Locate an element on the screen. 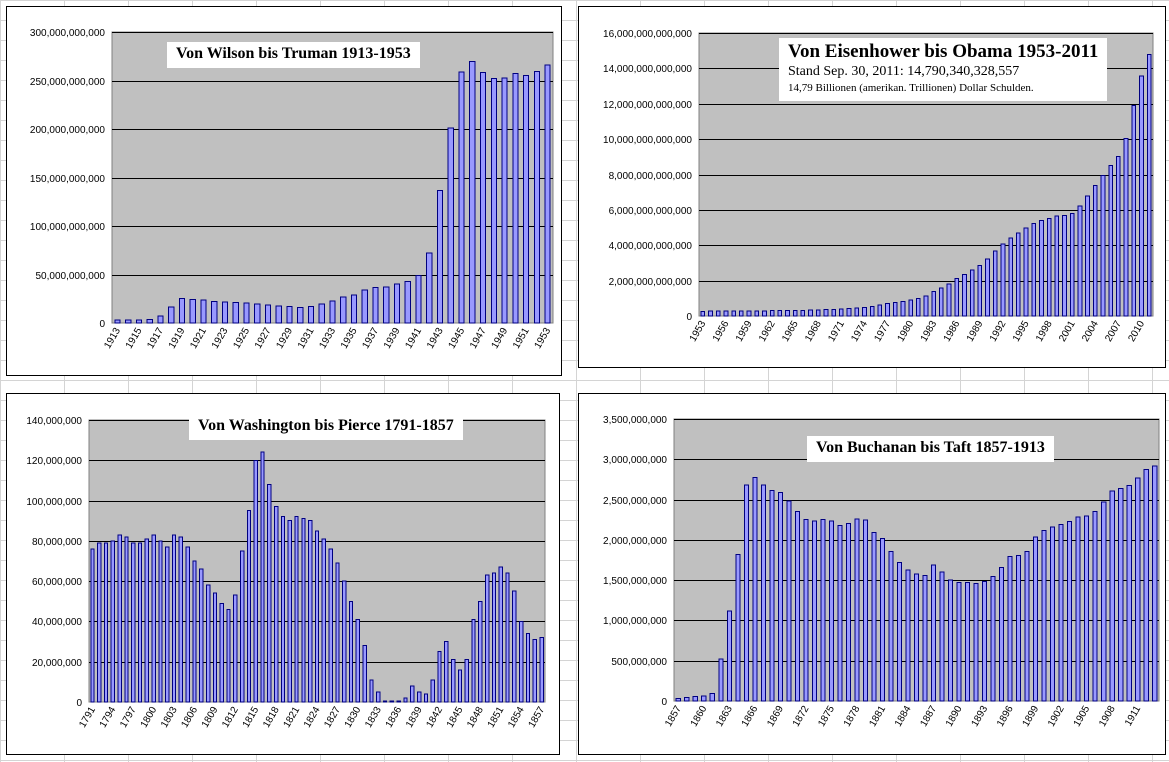 The height and width of the screenshot is (762, 1169). bar-2000 is located at coordinates (1064, 266).